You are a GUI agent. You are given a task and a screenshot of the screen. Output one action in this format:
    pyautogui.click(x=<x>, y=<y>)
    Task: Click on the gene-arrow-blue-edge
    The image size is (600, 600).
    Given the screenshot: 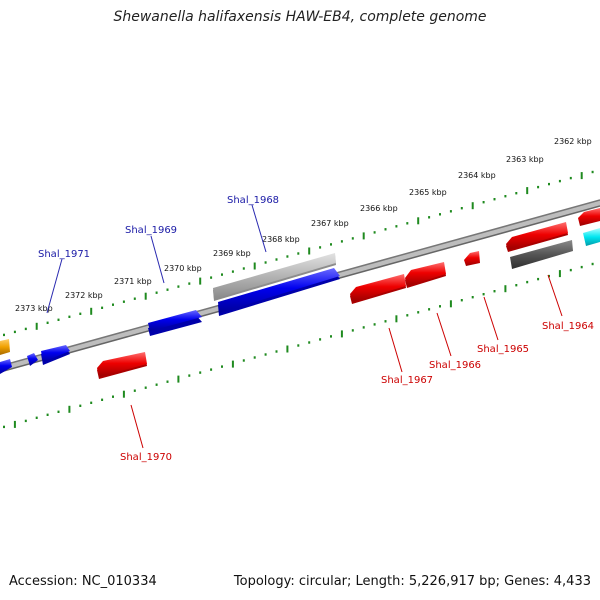 What is the action you would take?
    pyautogui.click(x=6, y=366)
    